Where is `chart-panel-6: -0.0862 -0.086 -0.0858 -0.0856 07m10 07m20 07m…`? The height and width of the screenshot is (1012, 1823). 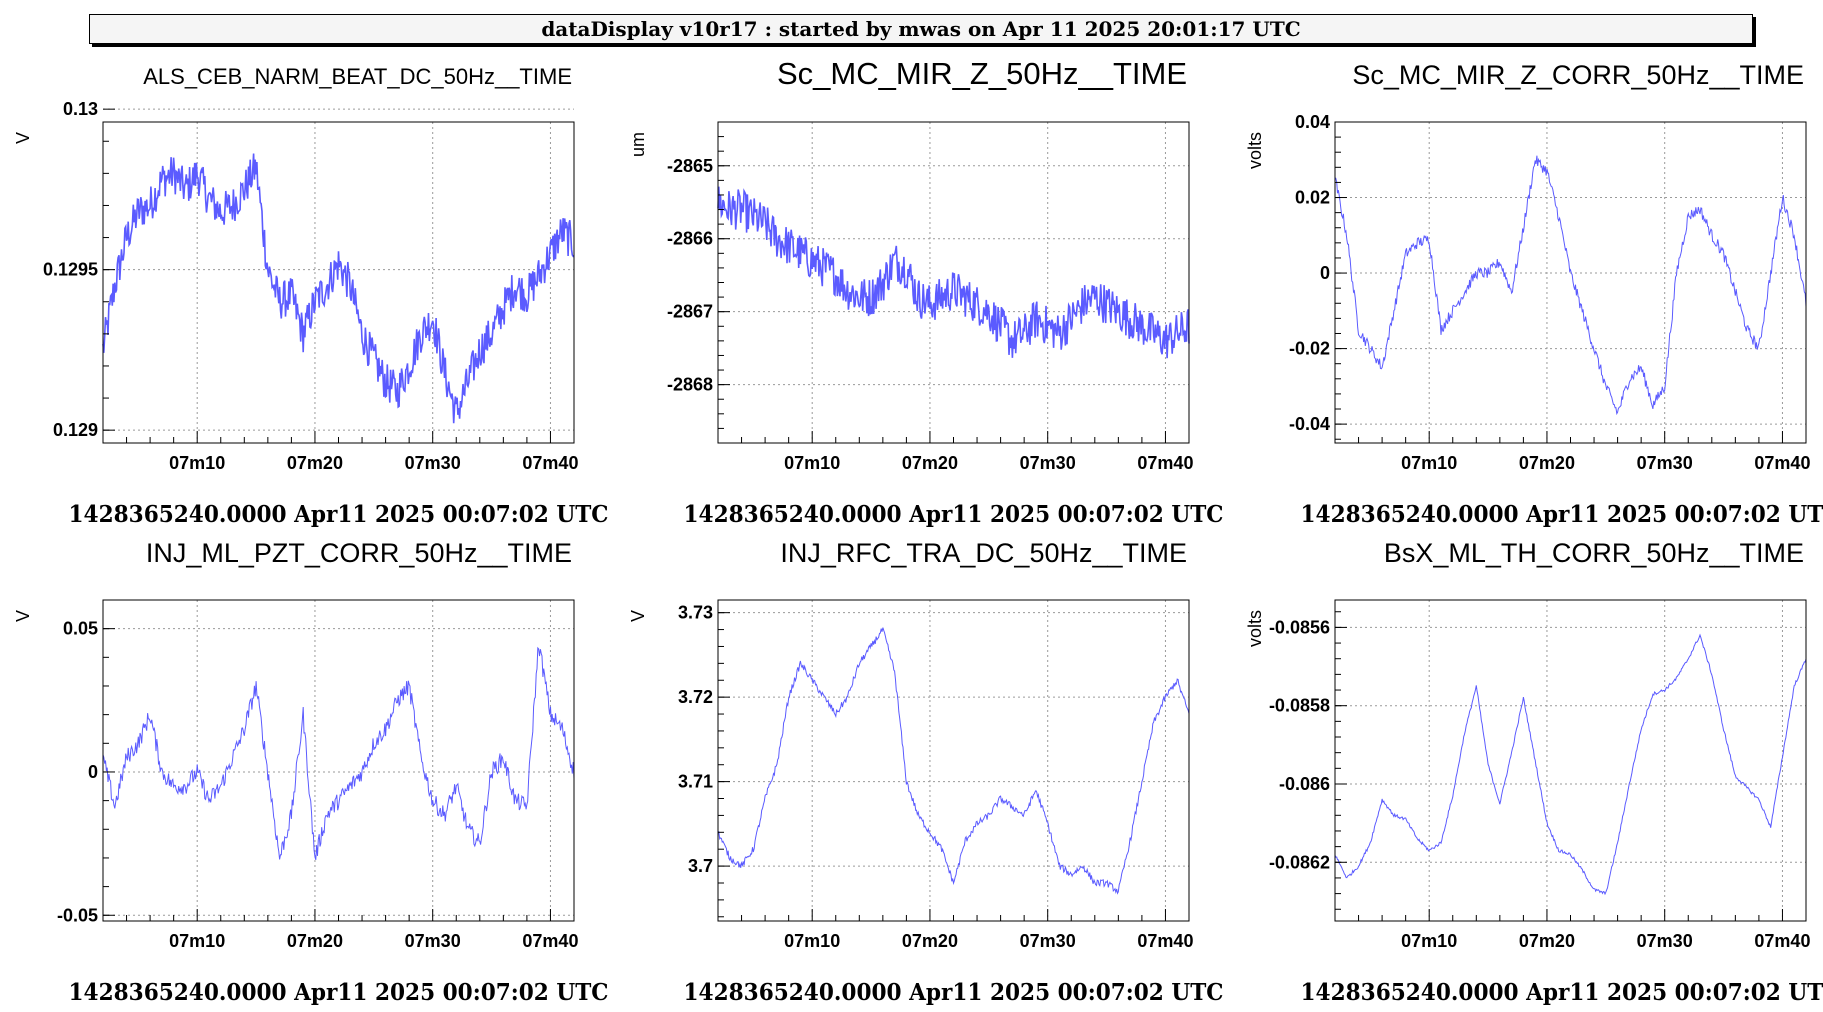
chart-panel-6: -0.0862 -0.086 -0.0858 -0.0856 07m10 07m20 07m… is located at coordinates (1534, 772).